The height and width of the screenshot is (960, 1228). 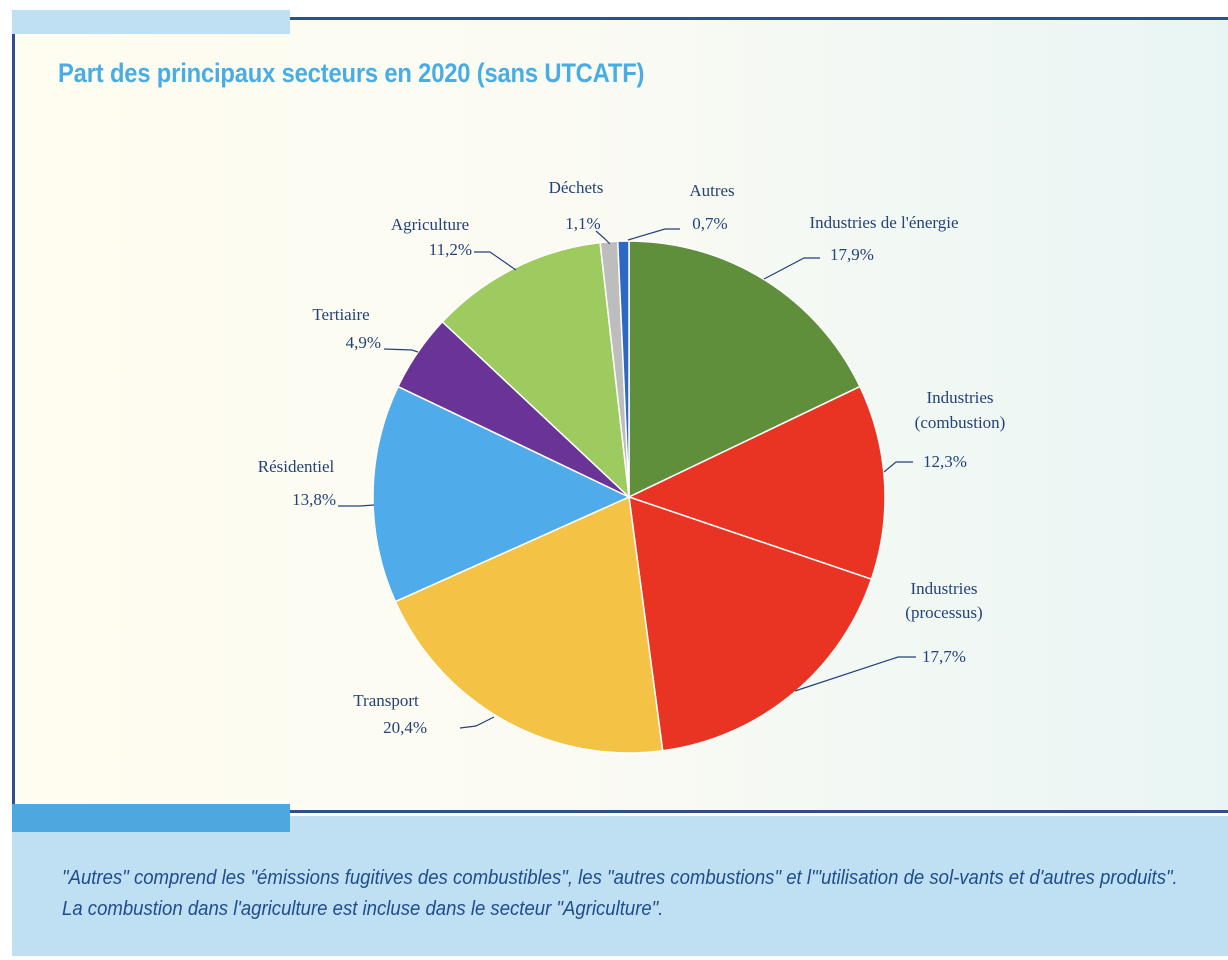 I want to click on footer-accent-tab, so click(x=151, y=818).